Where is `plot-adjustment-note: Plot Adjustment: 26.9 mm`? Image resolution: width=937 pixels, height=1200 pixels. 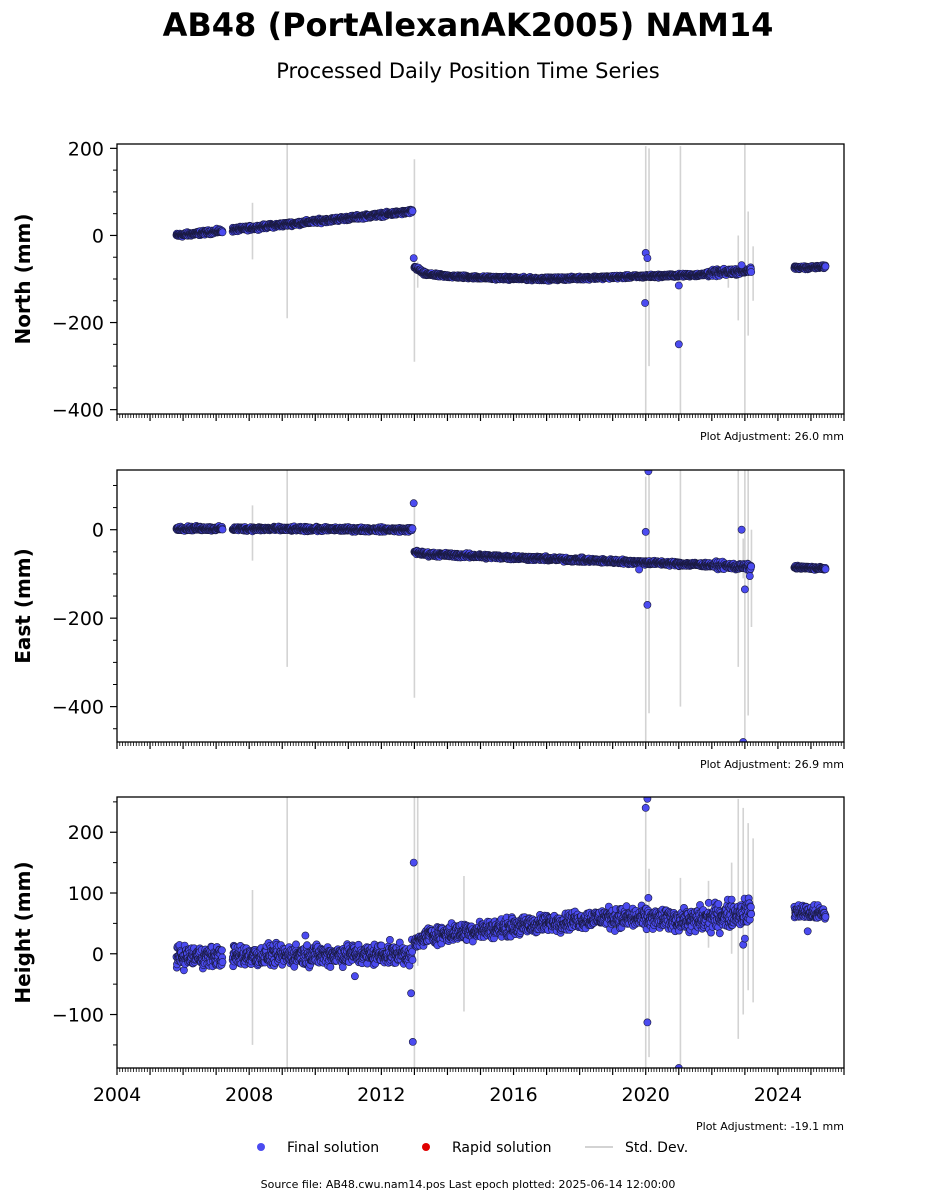 plot-adjustment-note: Plot Adjustment: 26.9 mm is located at coordinates (772, 764).